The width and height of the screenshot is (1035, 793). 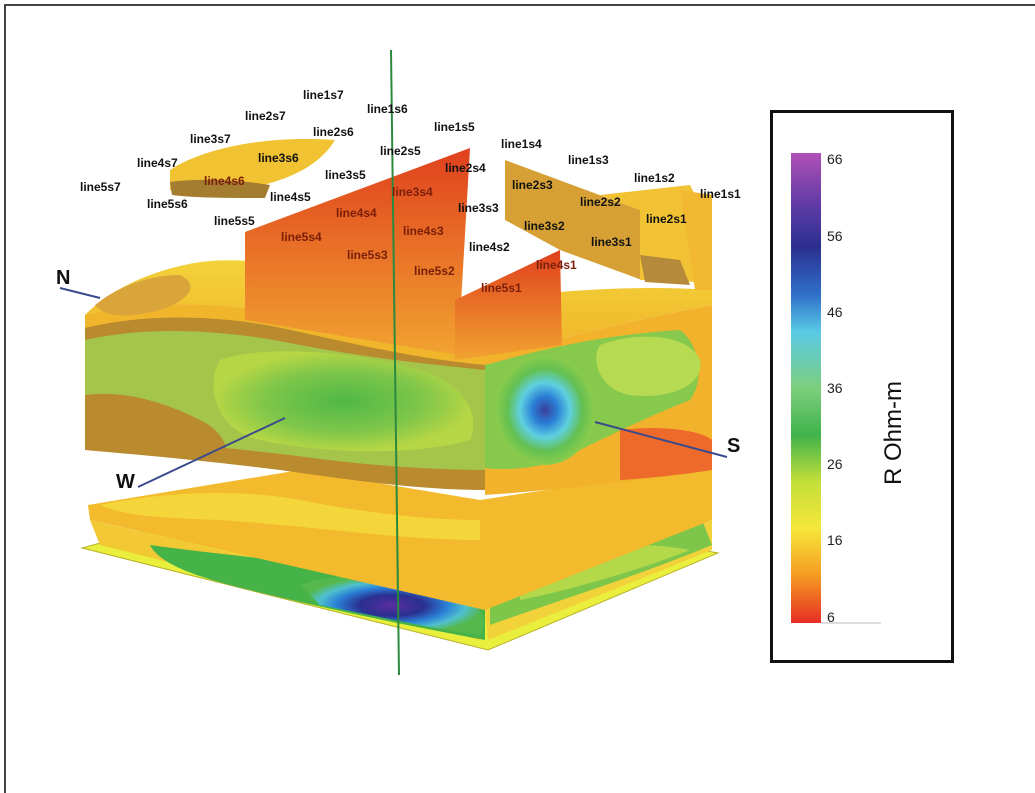 I want to click on fence-panel-right, so click(x=573, y=220).